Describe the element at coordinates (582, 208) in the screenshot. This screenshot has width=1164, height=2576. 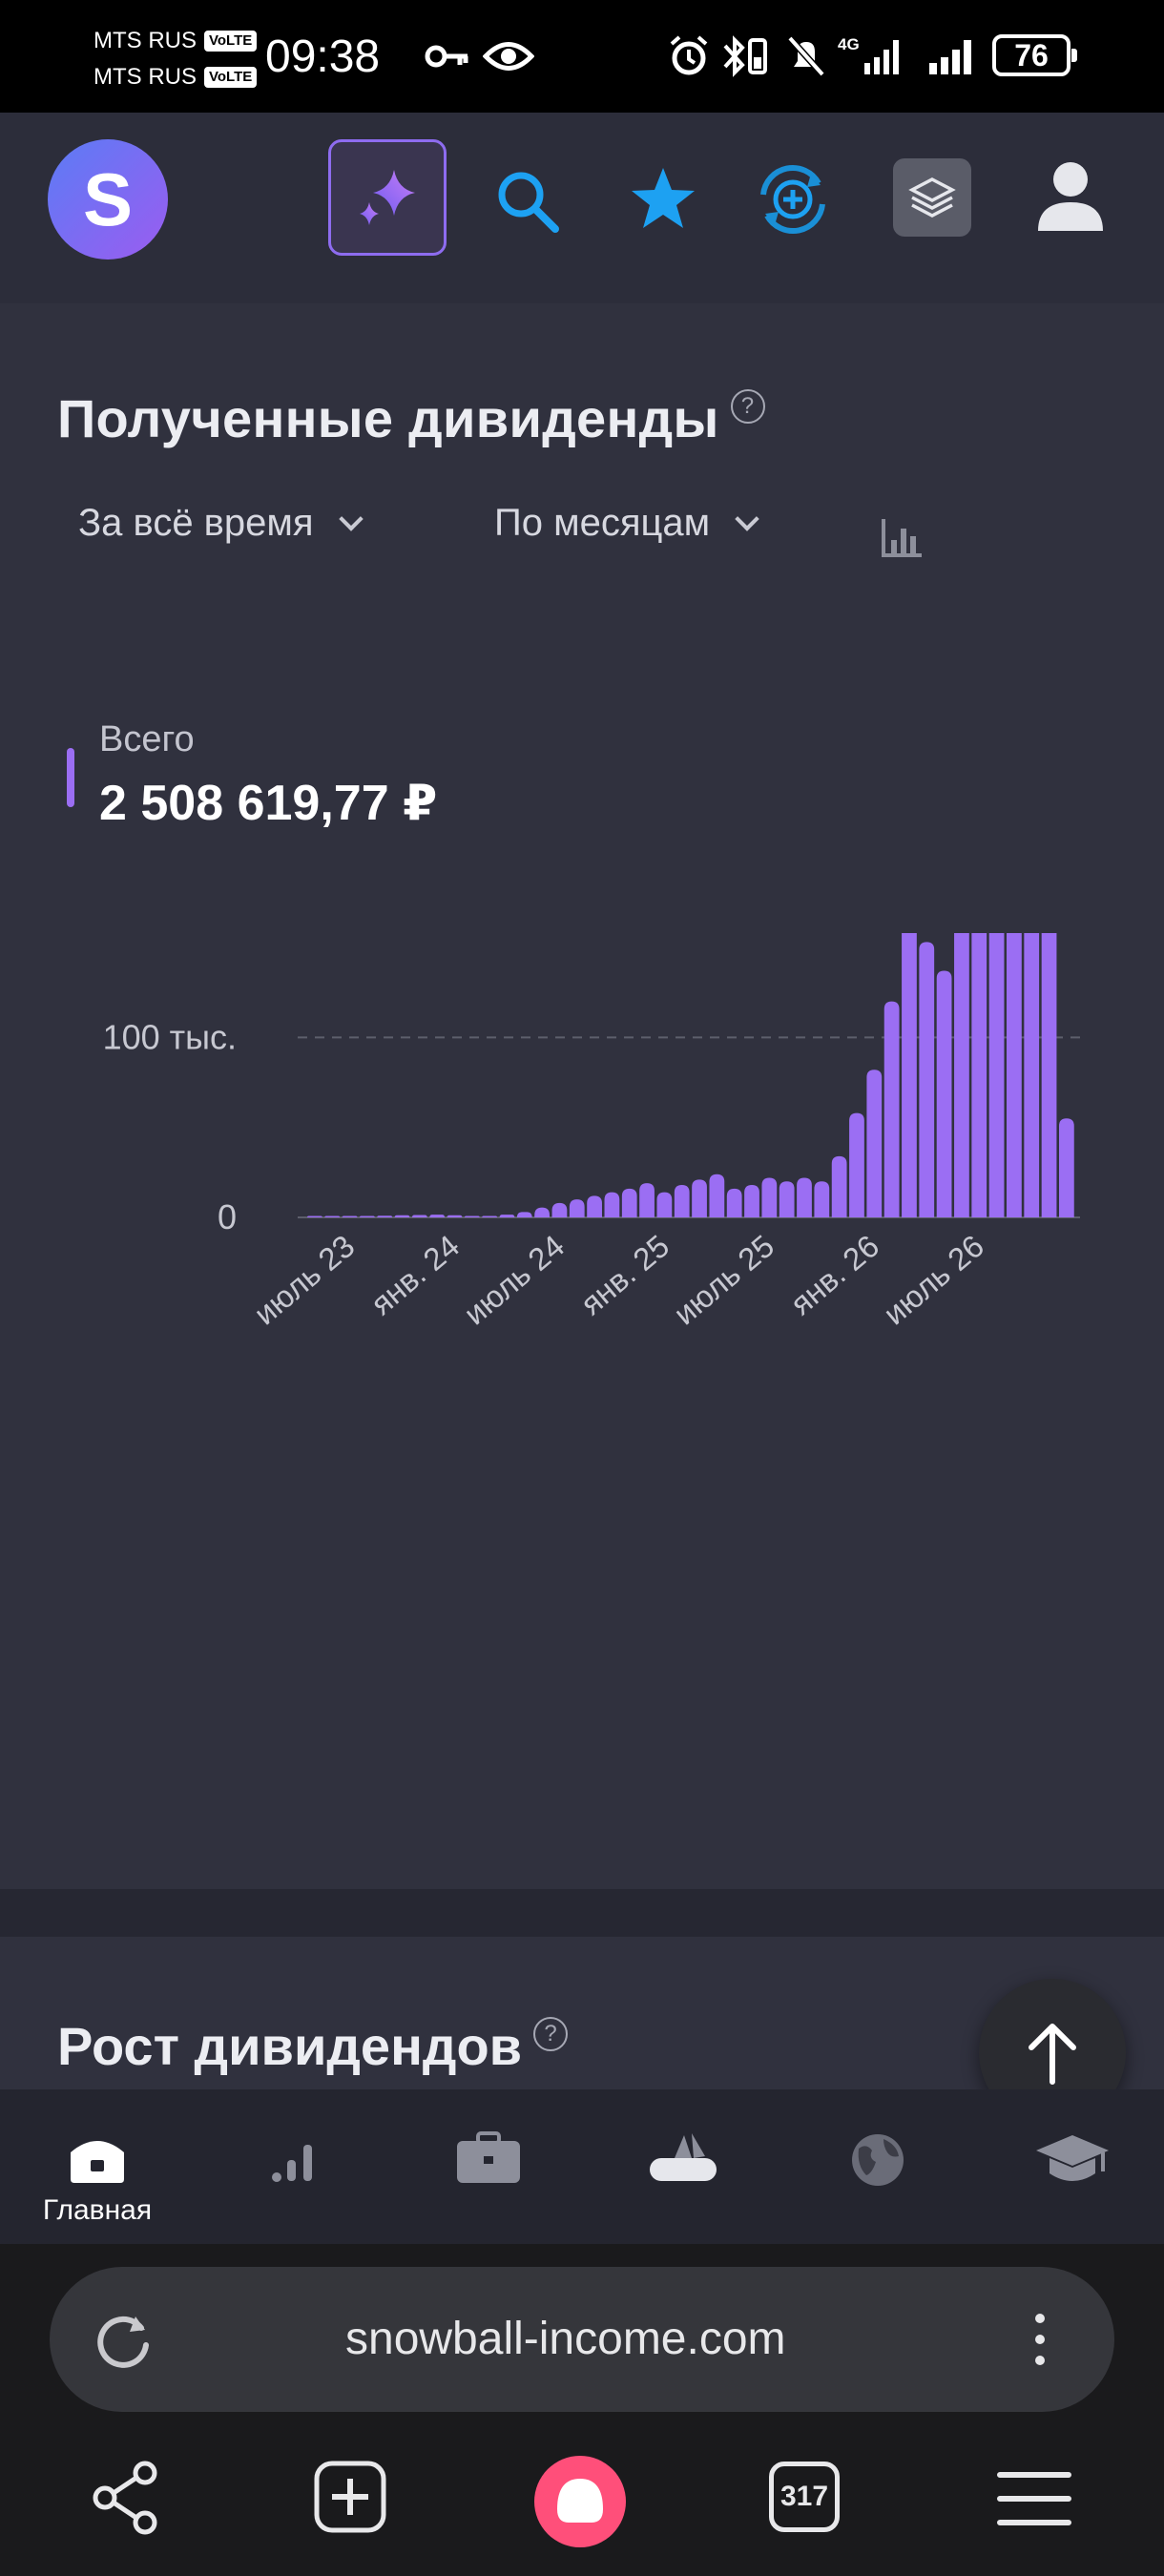
I see `app-header: S` at that location.